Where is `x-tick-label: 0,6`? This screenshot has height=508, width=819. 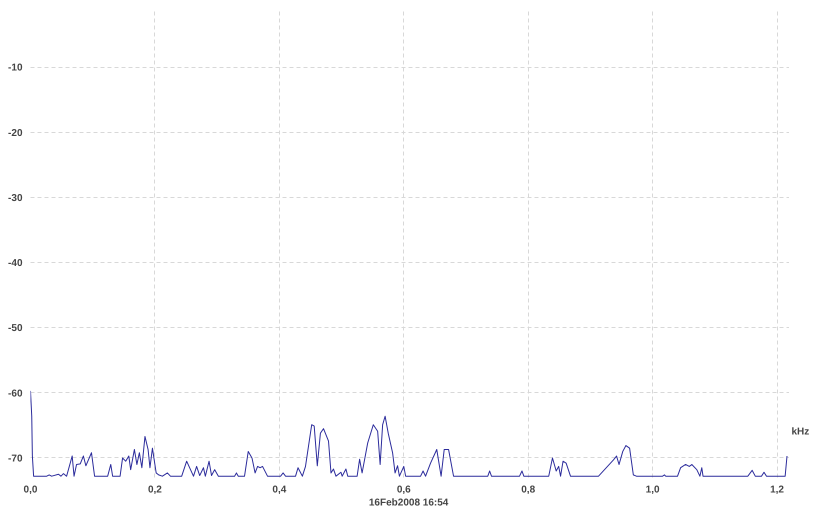
x-tick-label: 0,6 is located at coordinates (404, 490).